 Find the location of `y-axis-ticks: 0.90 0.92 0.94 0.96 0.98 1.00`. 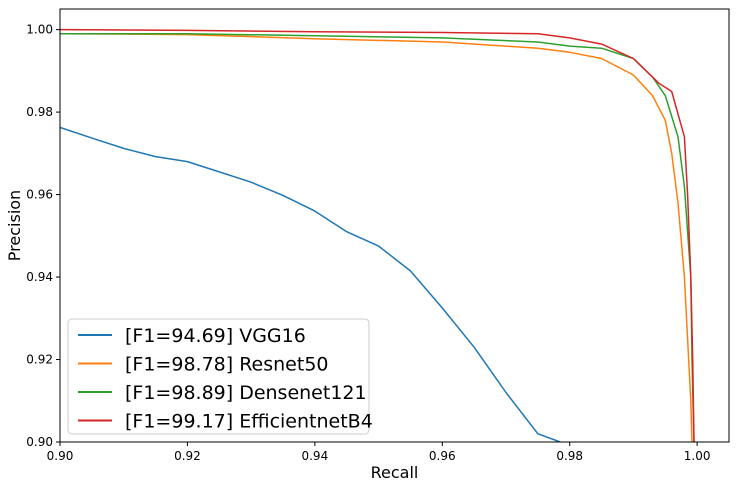

y-axis-ticks: 0.90 0.92 0.94 0.96 0.98 1.00 is located at coordinates (43, 236).